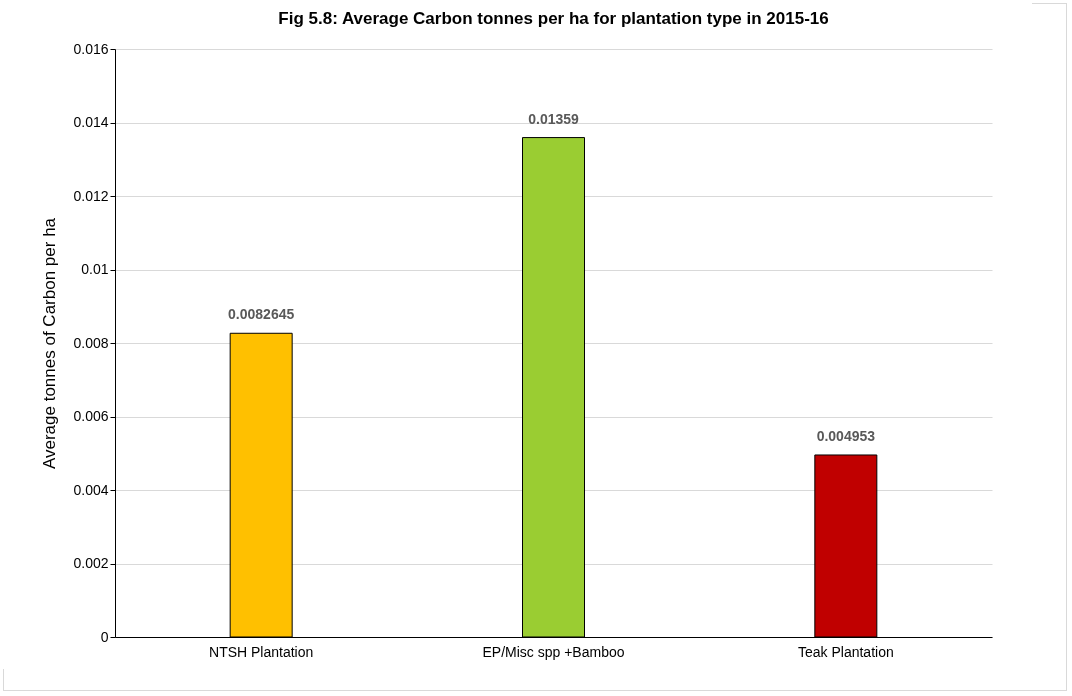  Describe the element at coordinates (91, 416) in the screenshot. I see `y-tick-label: 0.006` at that location.